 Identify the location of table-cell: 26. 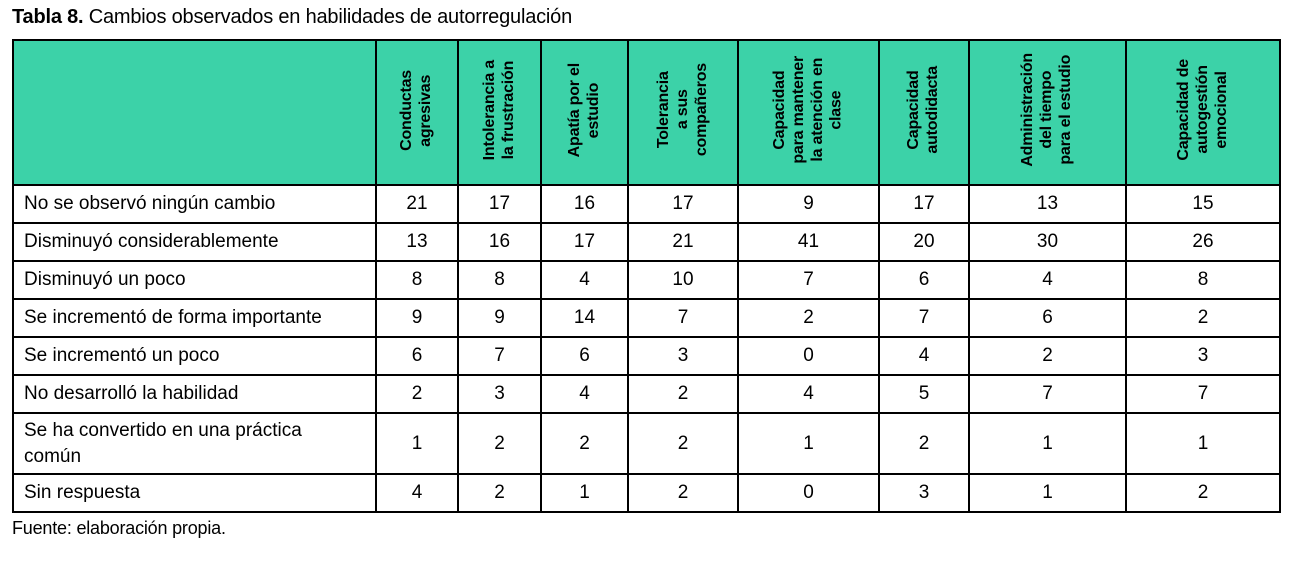
(1203, 242).